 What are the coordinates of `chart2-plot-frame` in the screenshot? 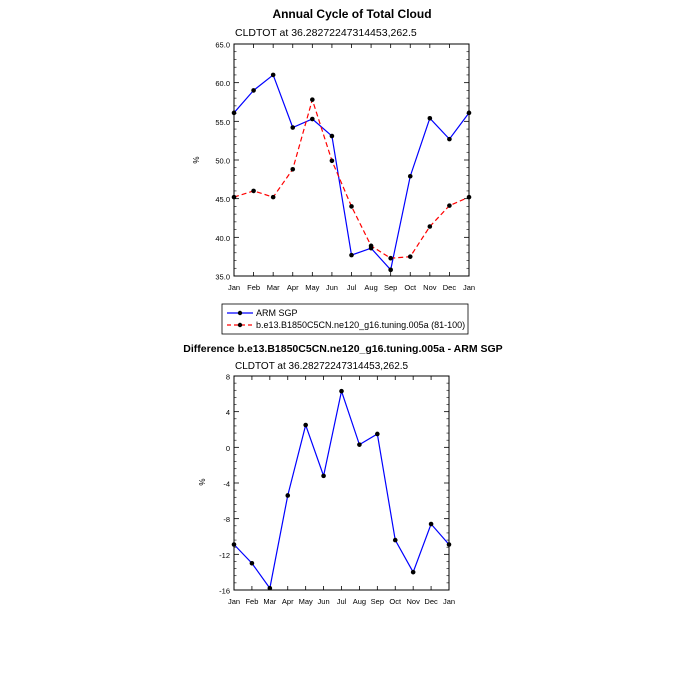 It's located at (341, 483).